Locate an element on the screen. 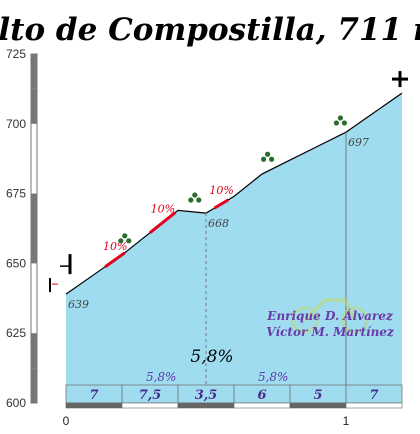  average-gradient-label: 5,8% is located at coordinates (211, 357).